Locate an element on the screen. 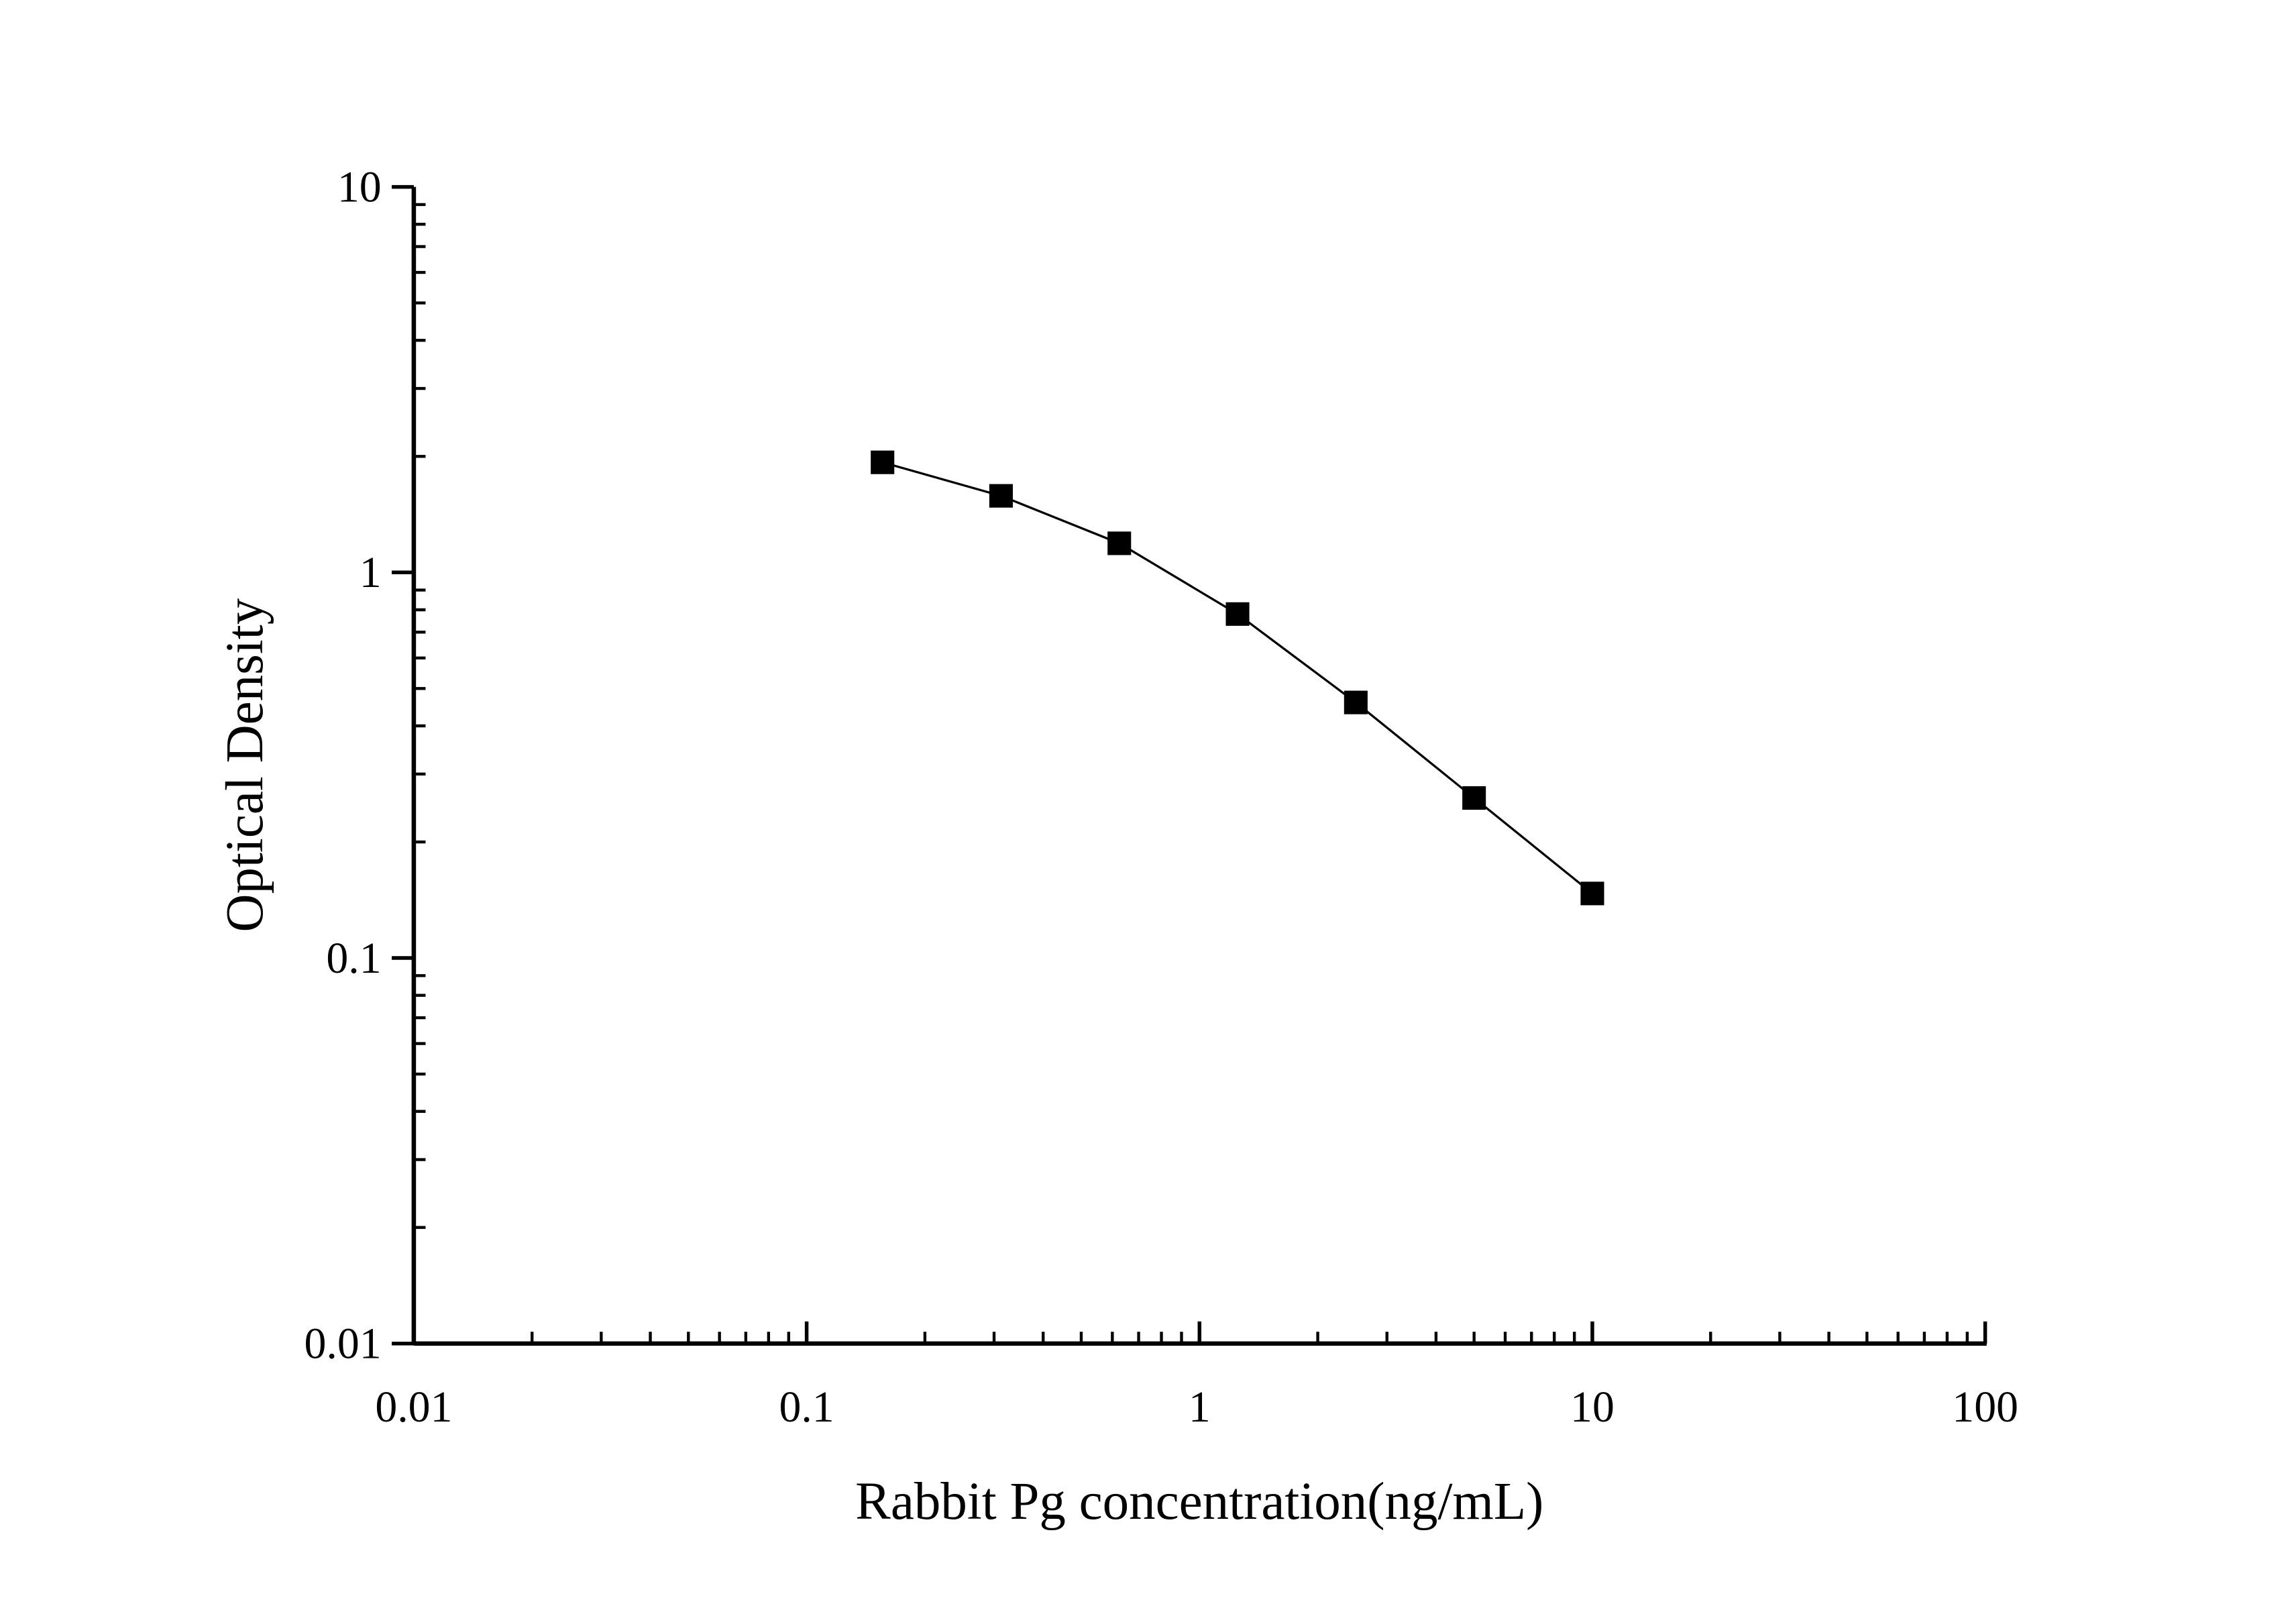  x-tick-label: 0.01 is located at coordinates (414, 1407).